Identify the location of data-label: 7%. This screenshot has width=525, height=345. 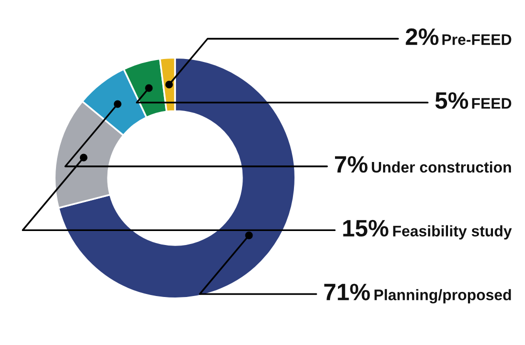
(351, 164).